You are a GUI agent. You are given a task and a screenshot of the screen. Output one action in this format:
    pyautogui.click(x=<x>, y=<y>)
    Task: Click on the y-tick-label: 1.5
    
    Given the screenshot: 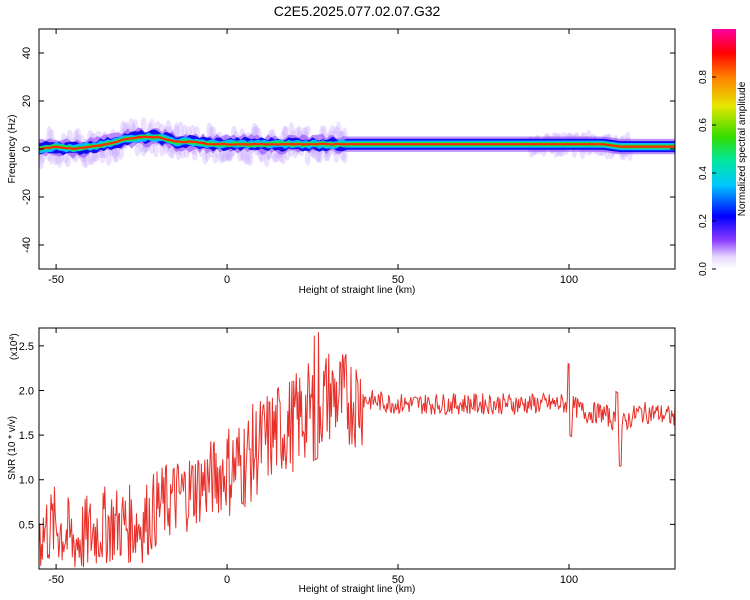 What is the action you would take?
    pyautogui.click(x=26, y=436)
    